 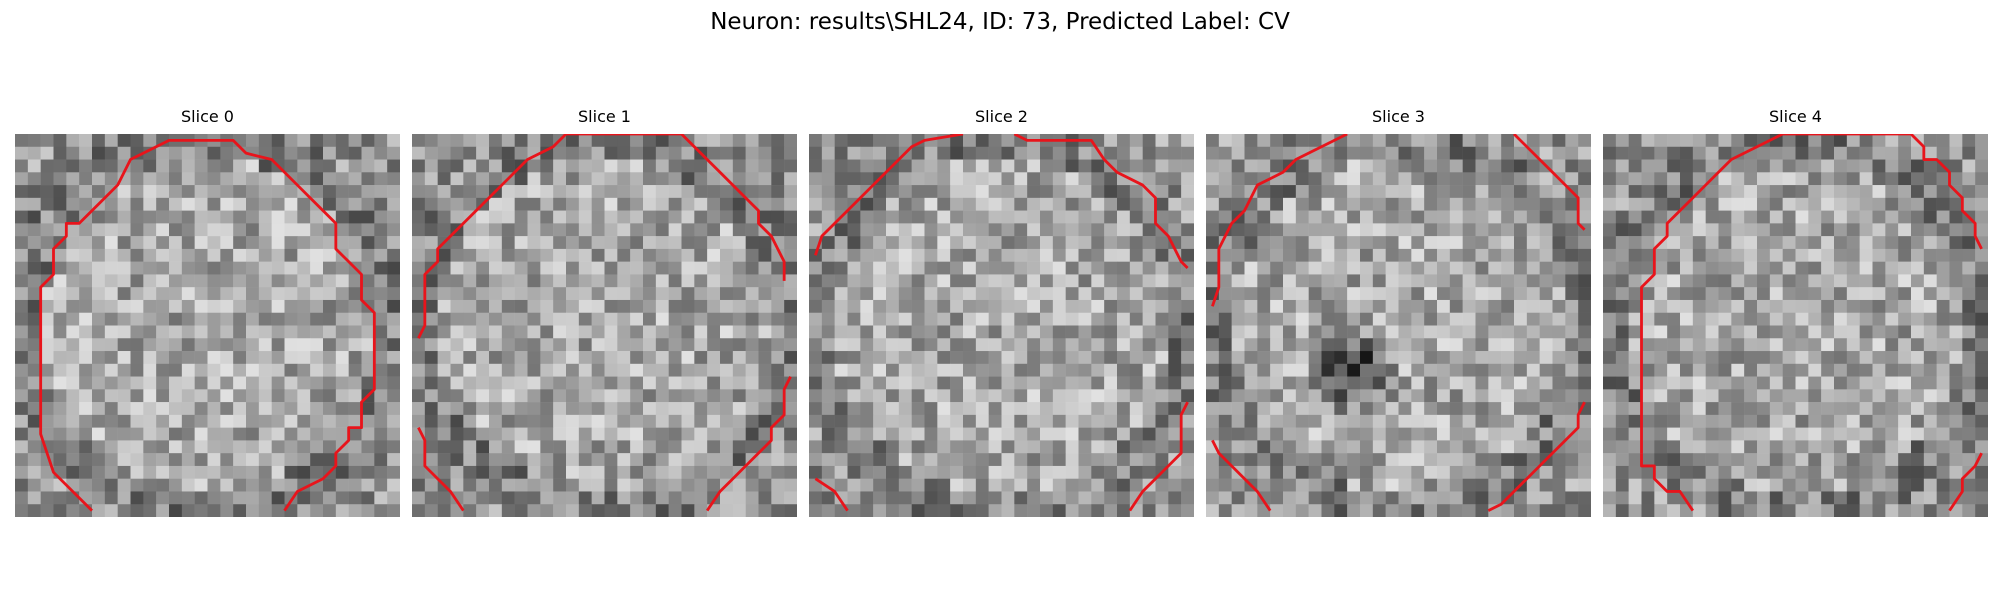 I want to click on slice-title: Slice 4, so click(x=1795, y=116).